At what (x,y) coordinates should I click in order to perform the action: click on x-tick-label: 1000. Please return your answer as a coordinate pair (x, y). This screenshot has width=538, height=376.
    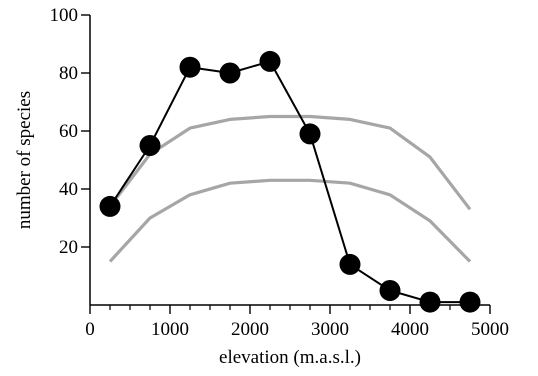
    Looking at the image, I should click on (170, 329).